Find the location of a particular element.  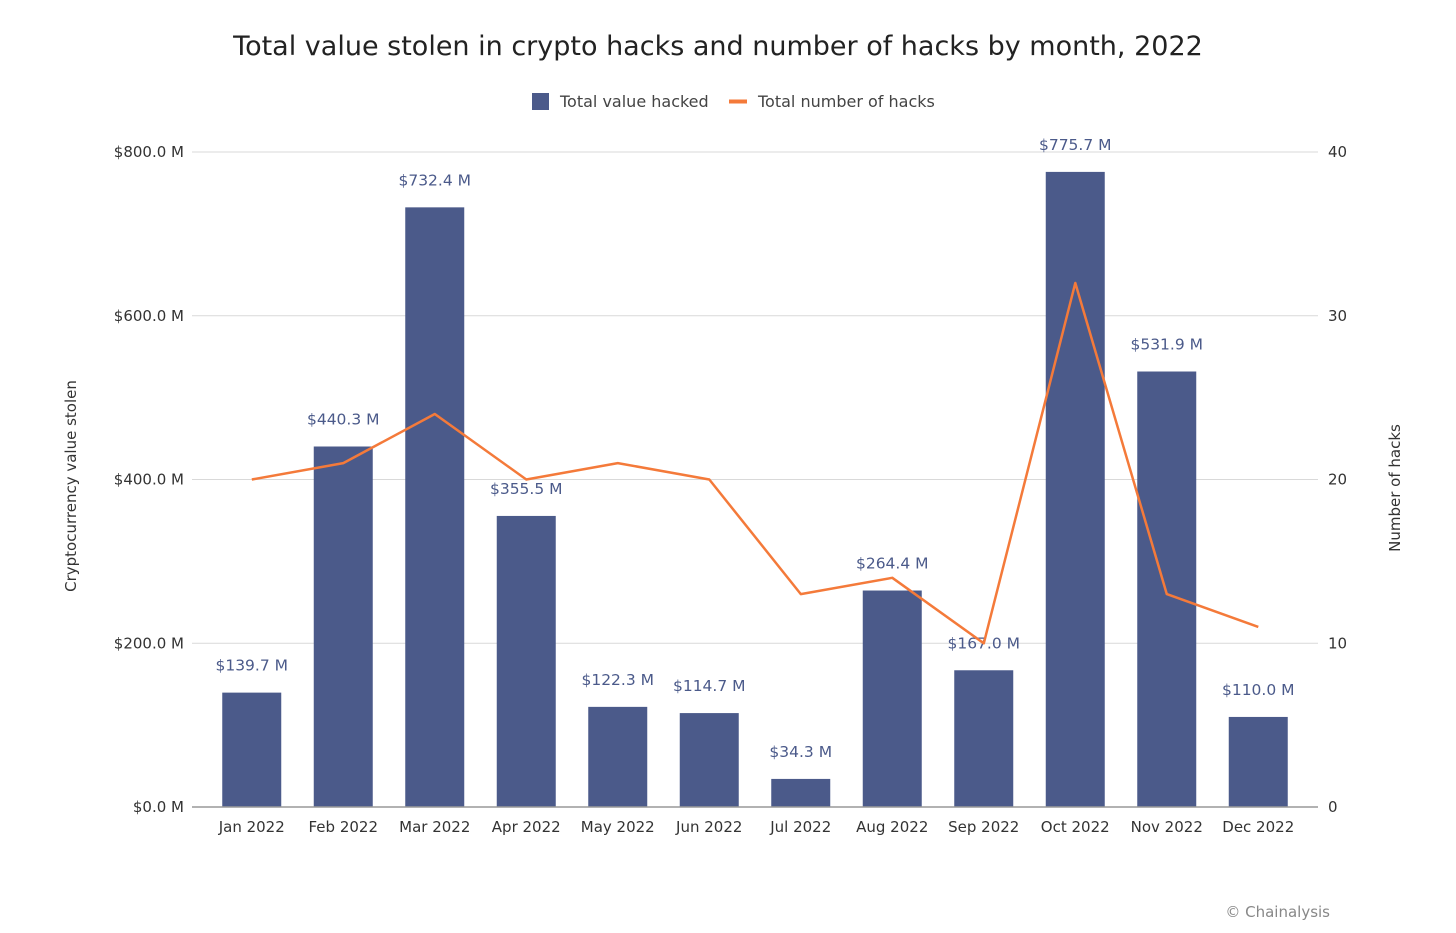

bar-data-label: $114.7 M is located at coordinates (709, 686).